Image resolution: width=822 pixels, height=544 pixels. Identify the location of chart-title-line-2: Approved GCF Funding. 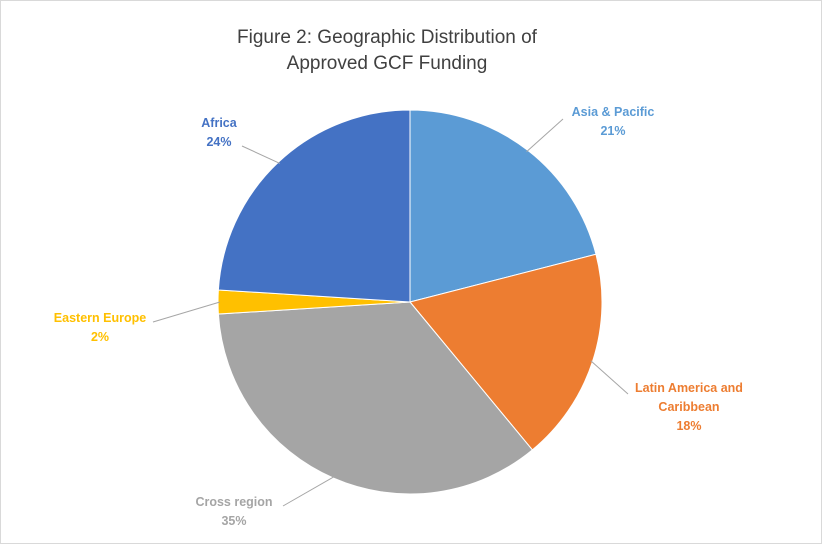
(387, 63).